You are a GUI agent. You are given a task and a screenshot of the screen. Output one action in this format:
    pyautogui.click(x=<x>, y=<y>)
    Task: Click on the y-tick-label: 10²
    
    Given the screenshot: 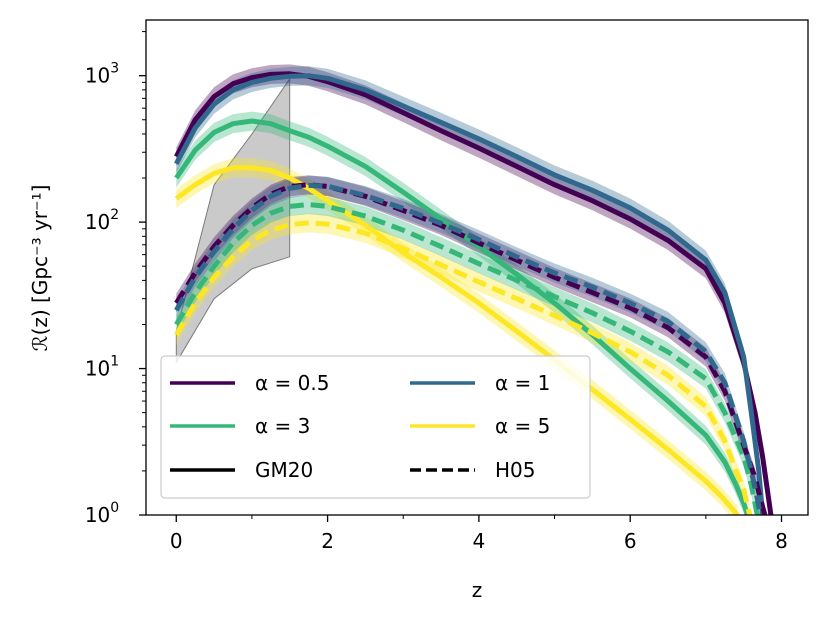 What is the action you would take?
    pyautogui.click(x=102, y=220)
    